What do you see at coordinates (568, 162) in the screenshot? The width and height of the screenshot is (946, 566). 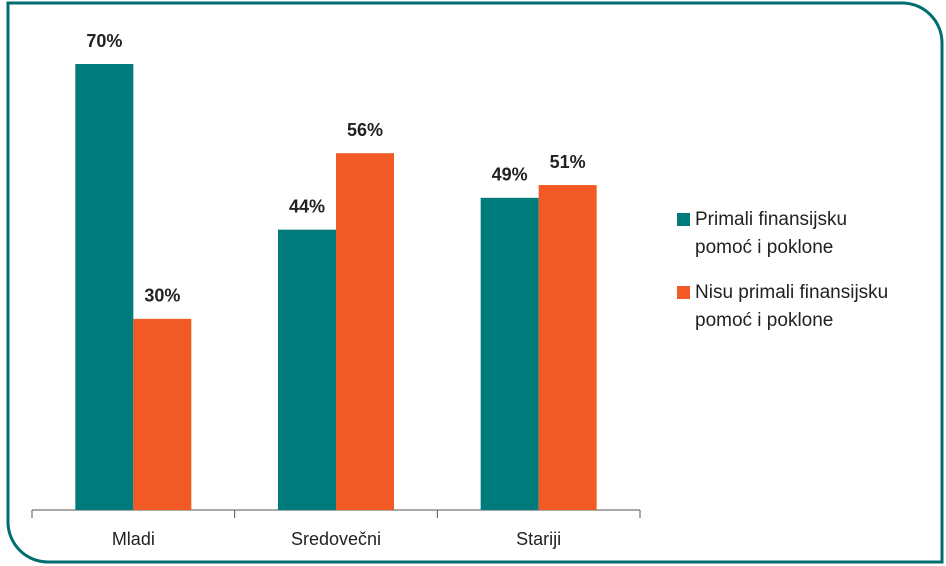 I see `value-label: 51%` at bounding box center [568, 162].